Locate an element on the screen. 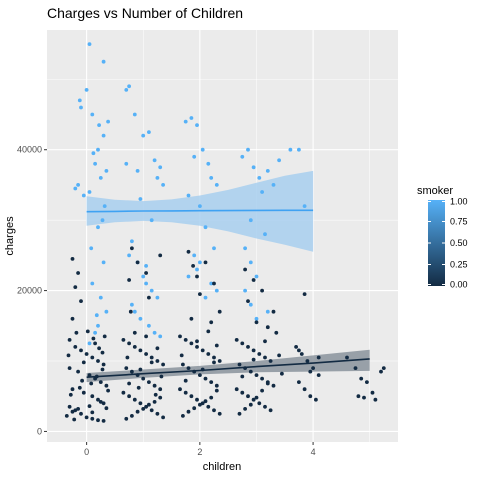 The image size is (480, 480). y-axis-ticks: 02000040000 is located at coordinates (32, 291).